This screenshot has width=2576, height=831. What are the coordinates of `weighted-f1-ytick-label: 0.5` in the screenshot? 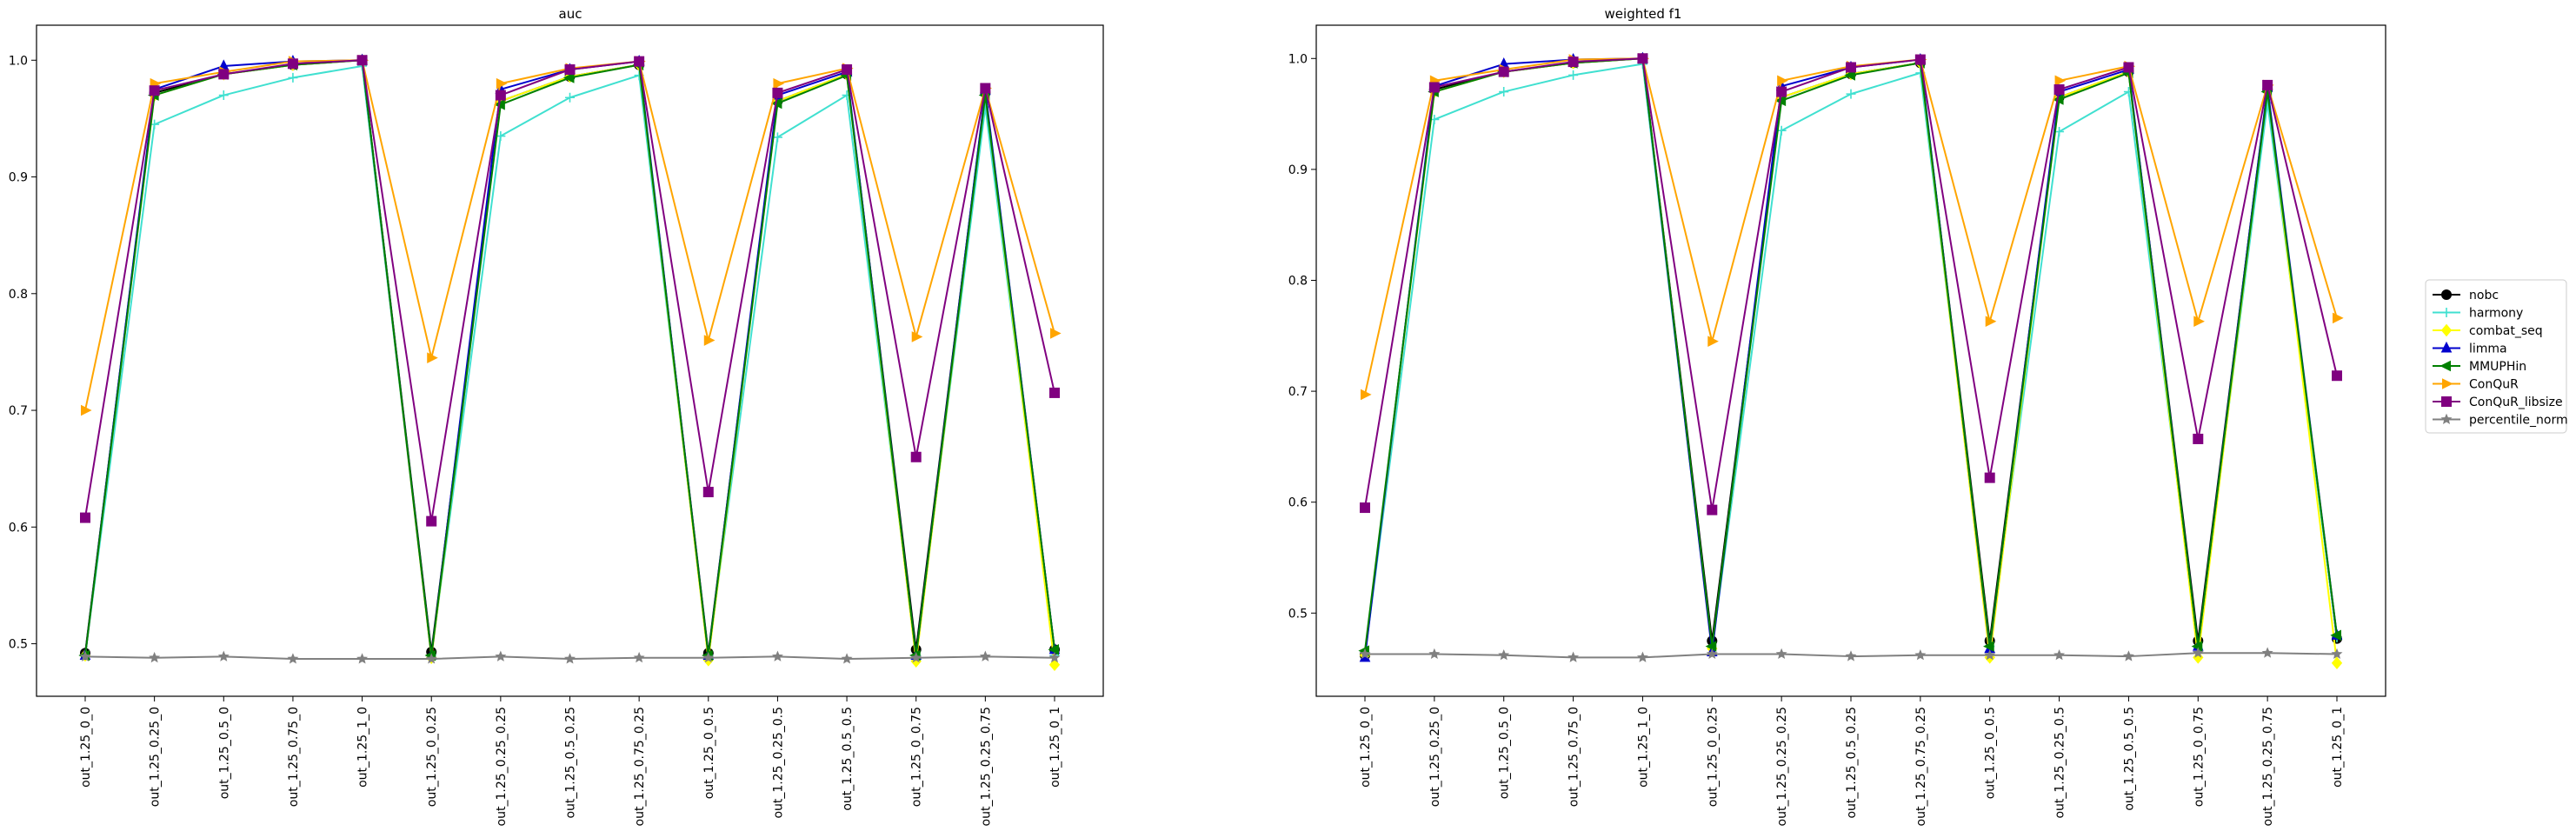 It's located at (1298, 614).